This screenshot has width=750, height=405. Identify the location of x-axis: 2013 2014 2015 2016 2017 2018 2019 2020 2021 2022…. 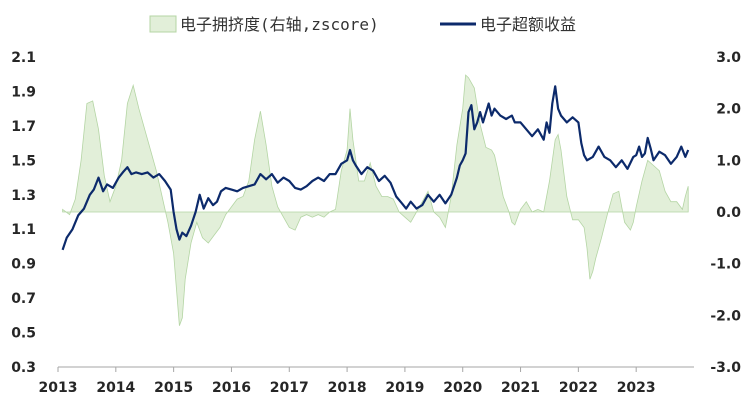
(347, 381).